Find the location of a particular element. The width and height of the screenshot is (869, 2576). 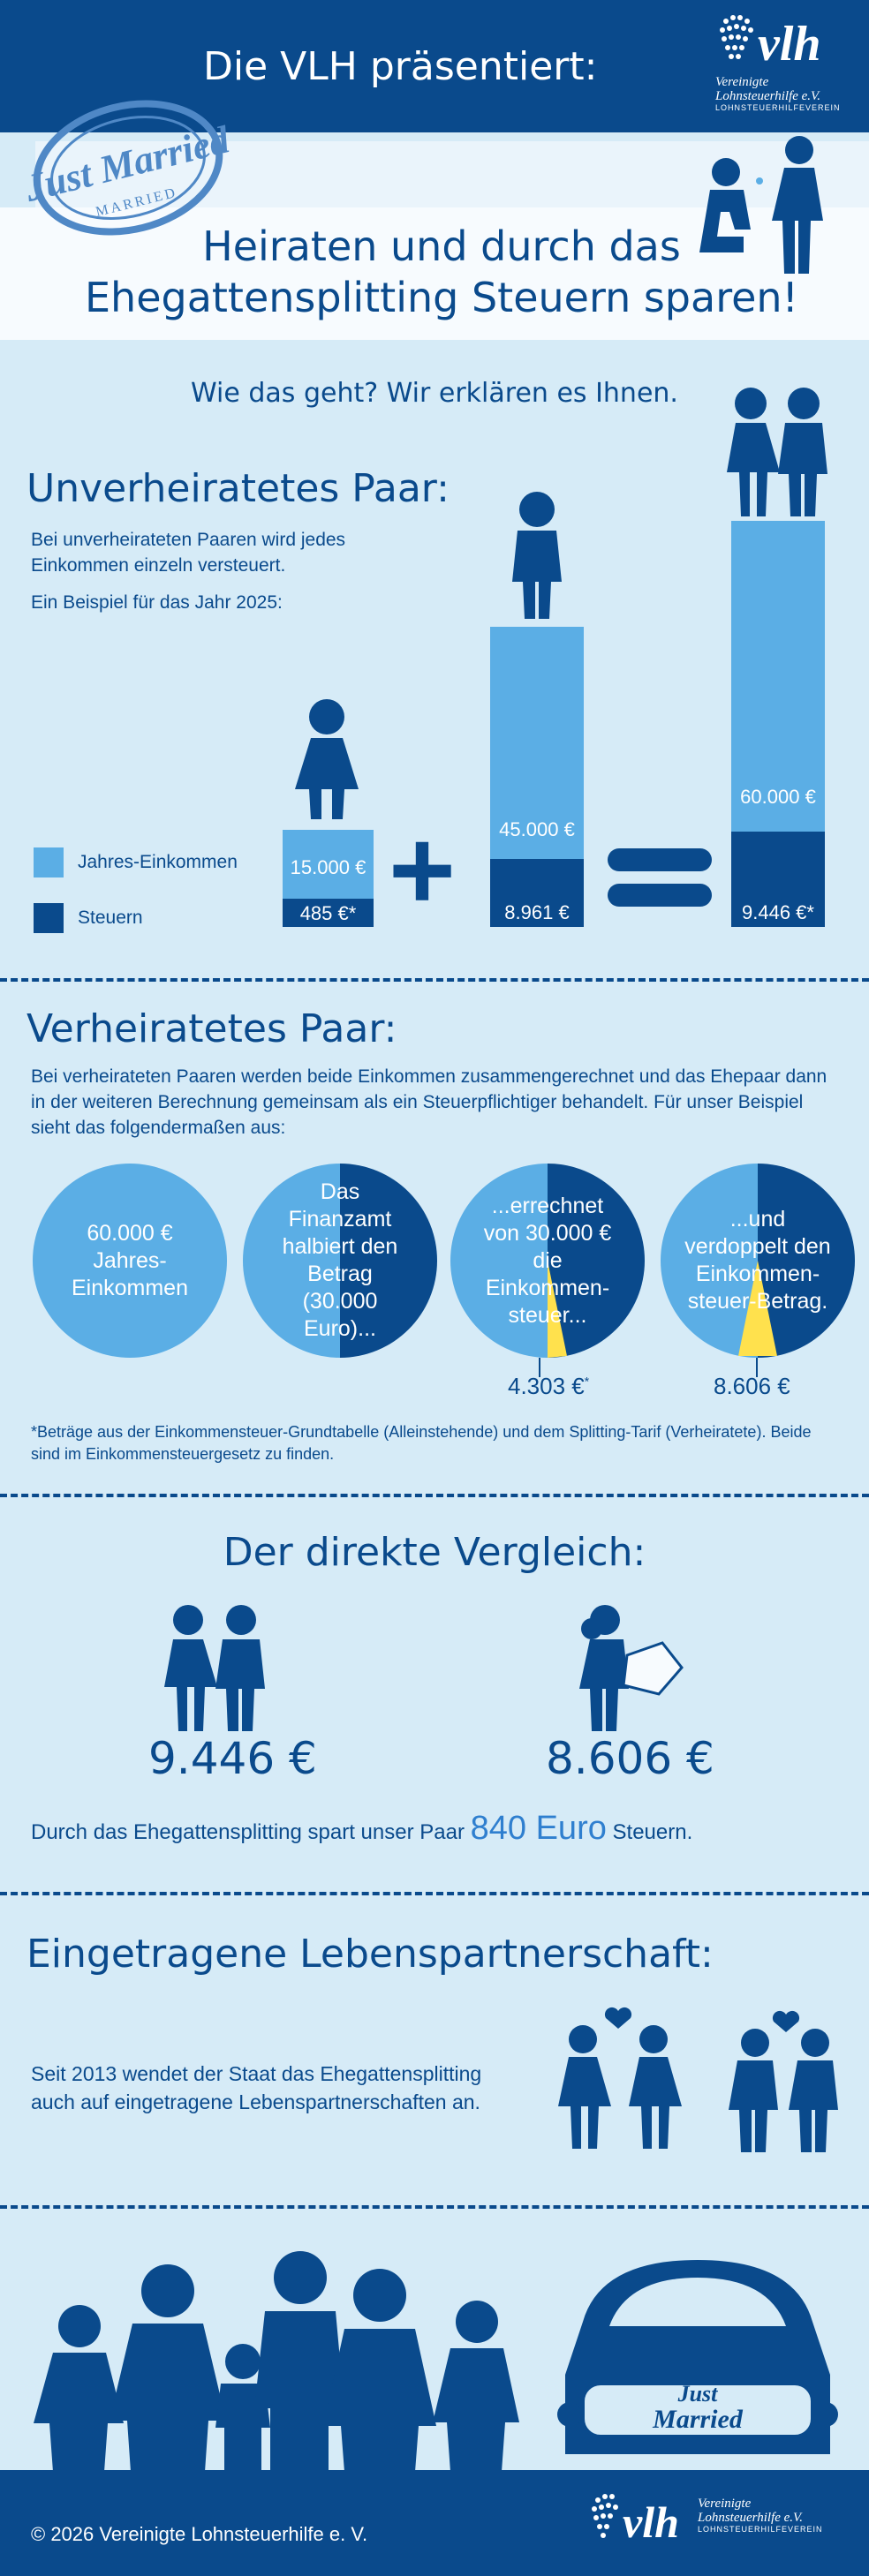

footer-logo-line3: LOHNSTEUERHILFEVEREIN is located at coordinates (760, 2530).